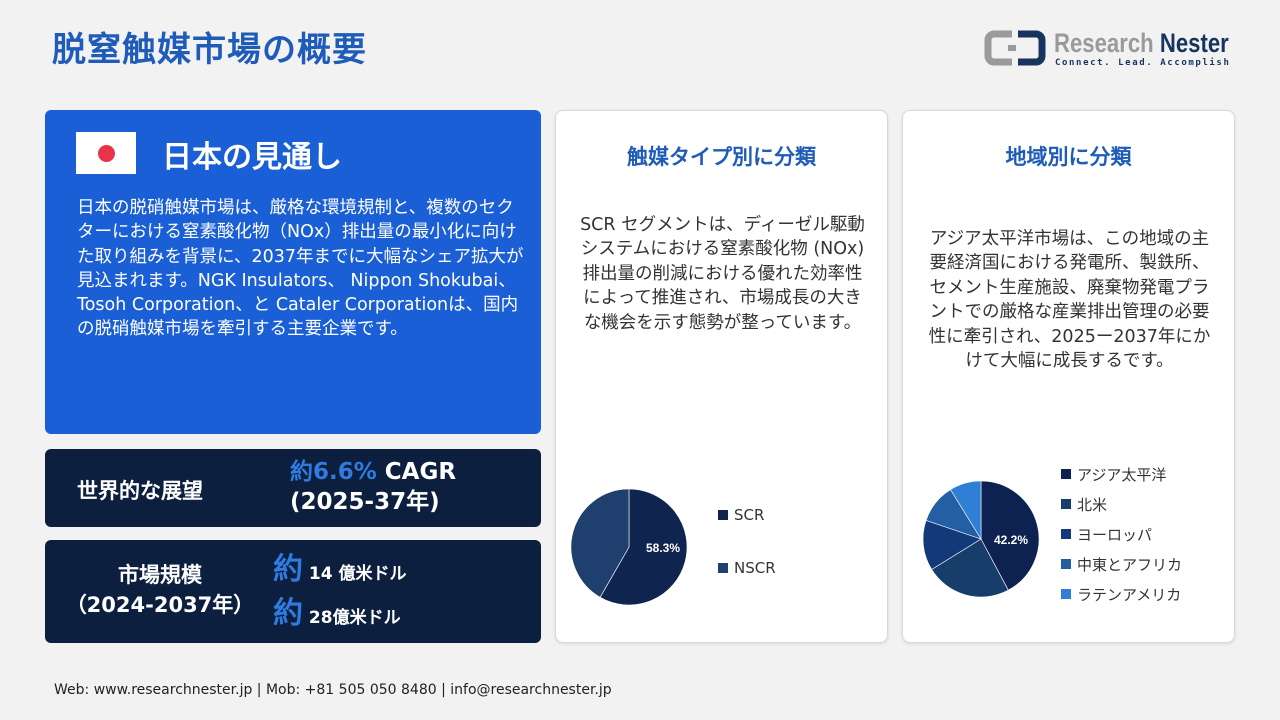 The image size is (1280, 720). Describe the element at coordinates (288, 569) in the screenshot. I see `market-approx-1: 約` at that location.